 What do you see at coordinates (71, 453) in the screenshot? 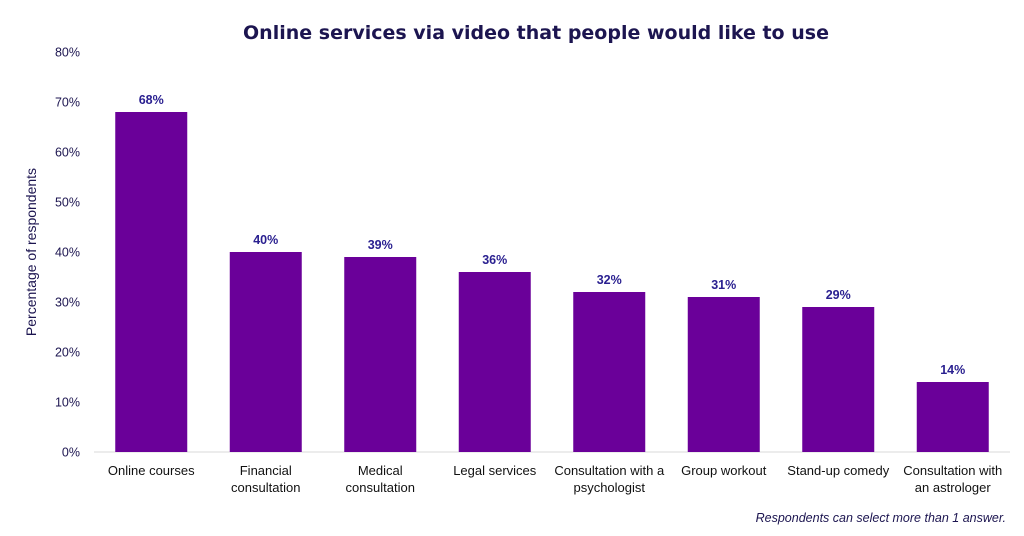
I see `y-tick-label: 0%` at bounding box center [71, 453].